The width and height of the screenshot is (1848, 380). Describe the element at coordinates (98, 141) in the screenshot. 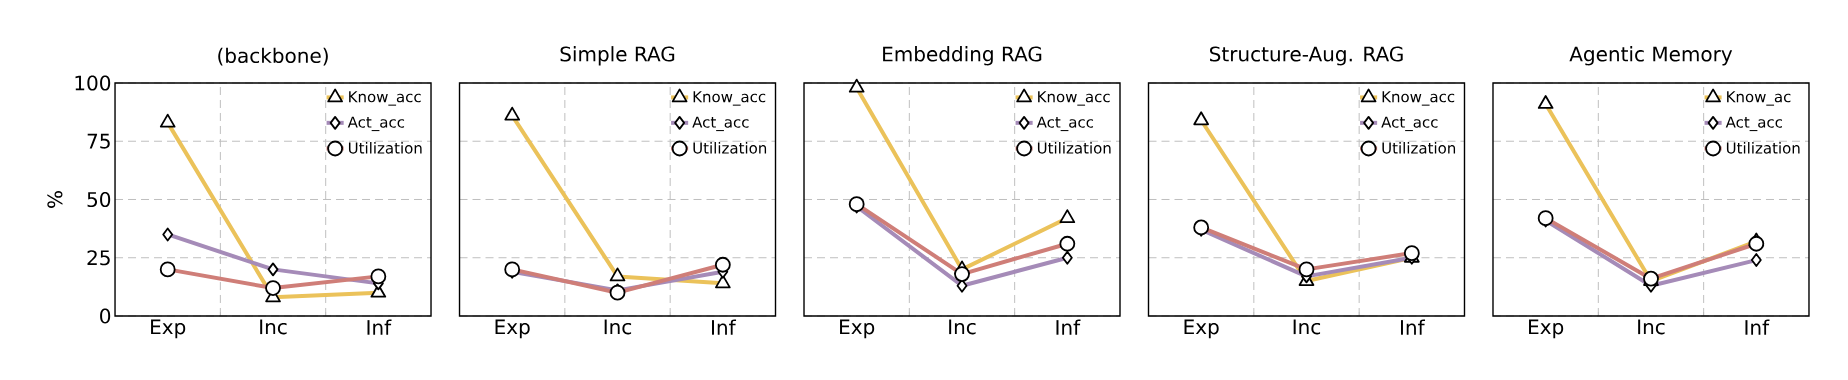

I see `y-tick-label: 75` at that location.